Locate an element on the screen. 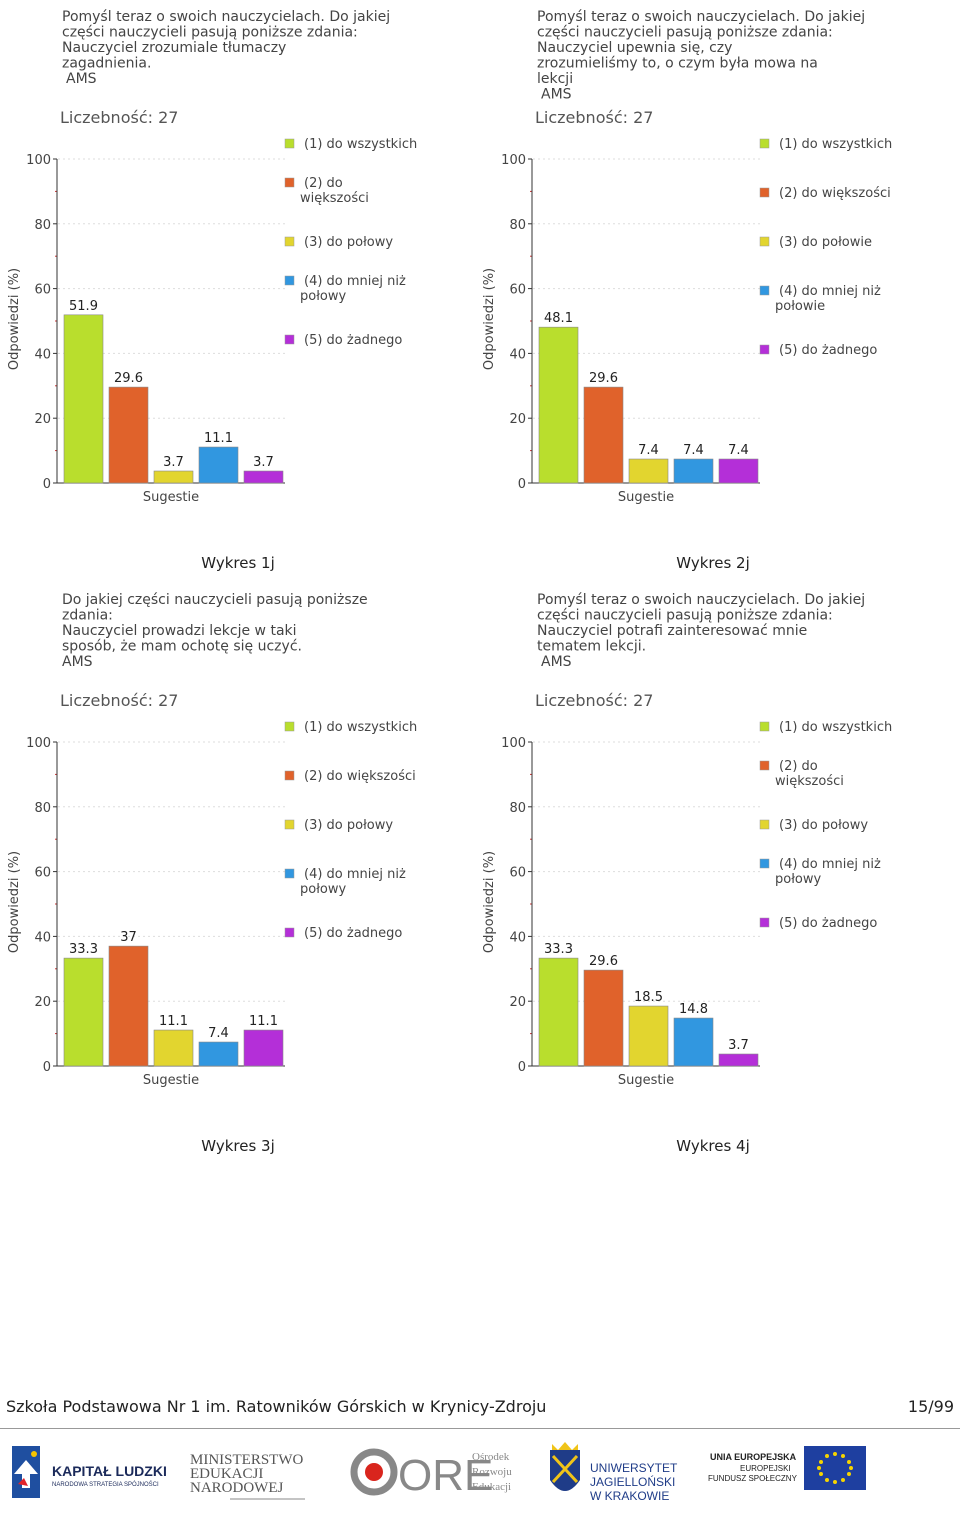 This screenshot has height=1518, width=960. data-label-3: 11.1 is located at coordinates (173, 1021).